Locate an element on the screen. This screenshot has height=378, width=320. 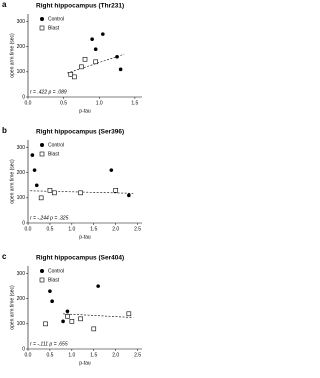
annotation: r = -.244 p = .325 is located at coordinates (49, 218).